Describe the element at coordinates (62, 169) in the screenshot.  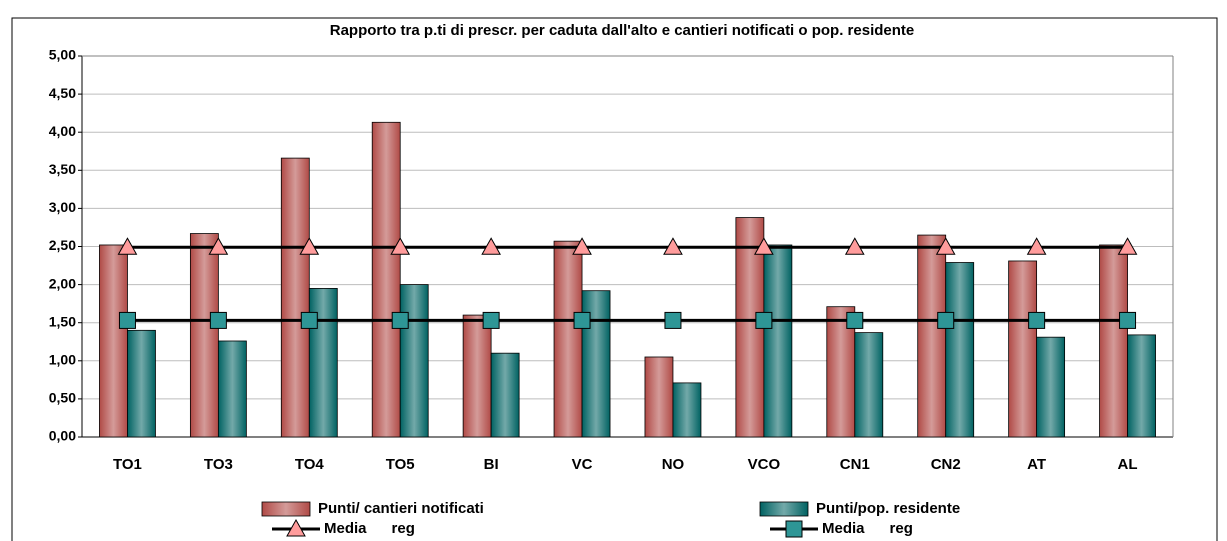
I see `y-tick-label: 3,50` at that location.